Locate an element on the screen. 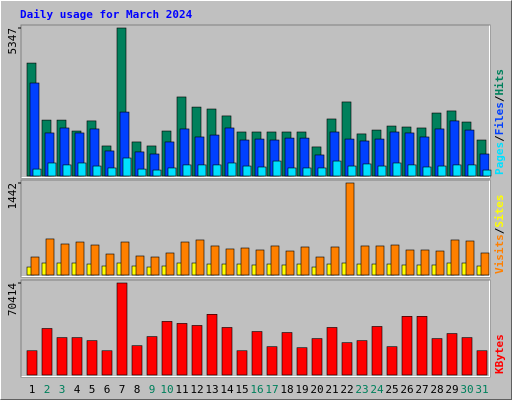  x-tick-label: 5 is located at coordinates (92, 389).